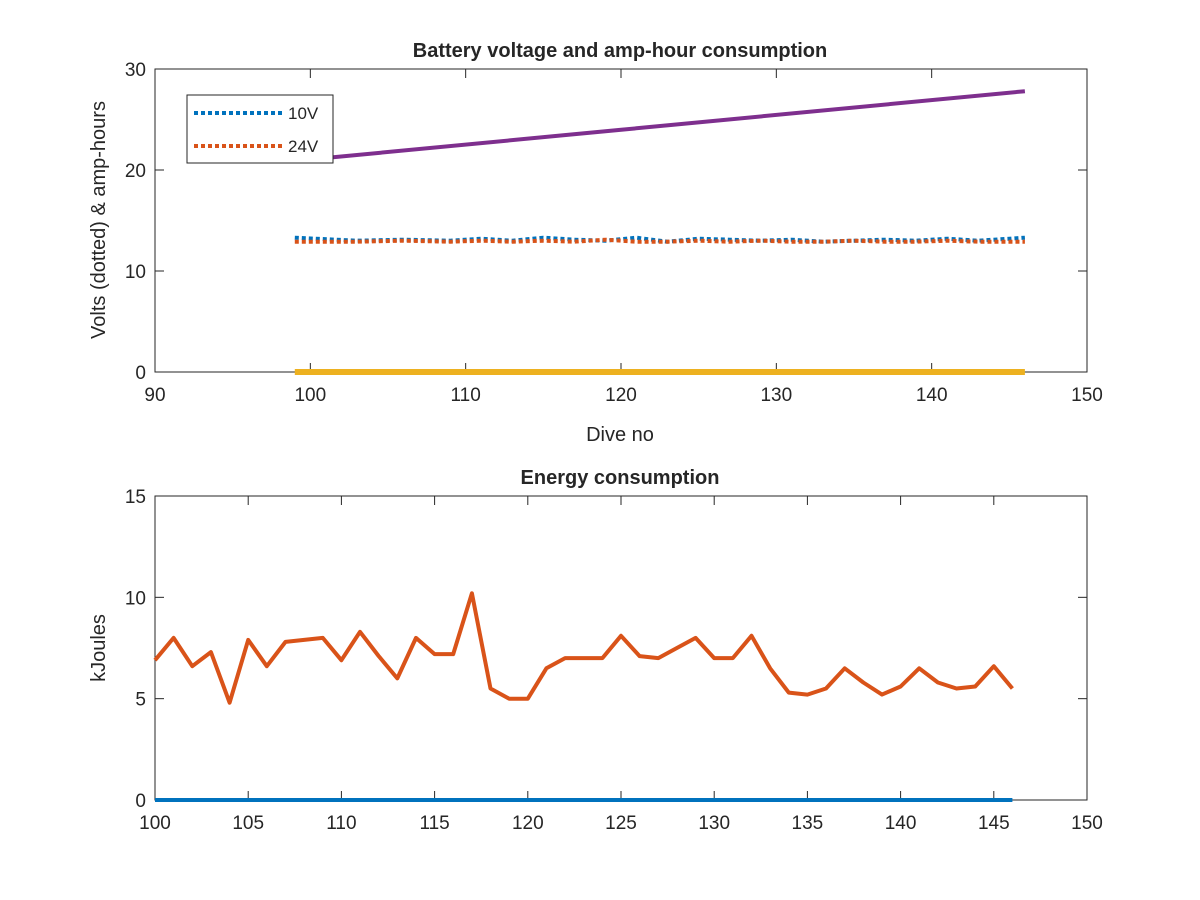 The width and height of the screenshot is (1200, 900). What do you see at coordinates (154, 395) in the screenshot?
I see `x-tick-label: 90` at bounding box center [154, 395].